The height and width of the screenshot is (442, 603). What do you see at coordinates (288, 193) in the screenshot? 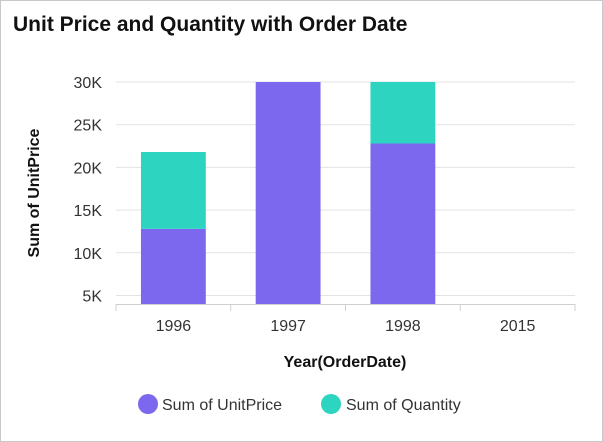
I see `bar-sum-of-unitprice-1997` at bounding box center [288, 193].